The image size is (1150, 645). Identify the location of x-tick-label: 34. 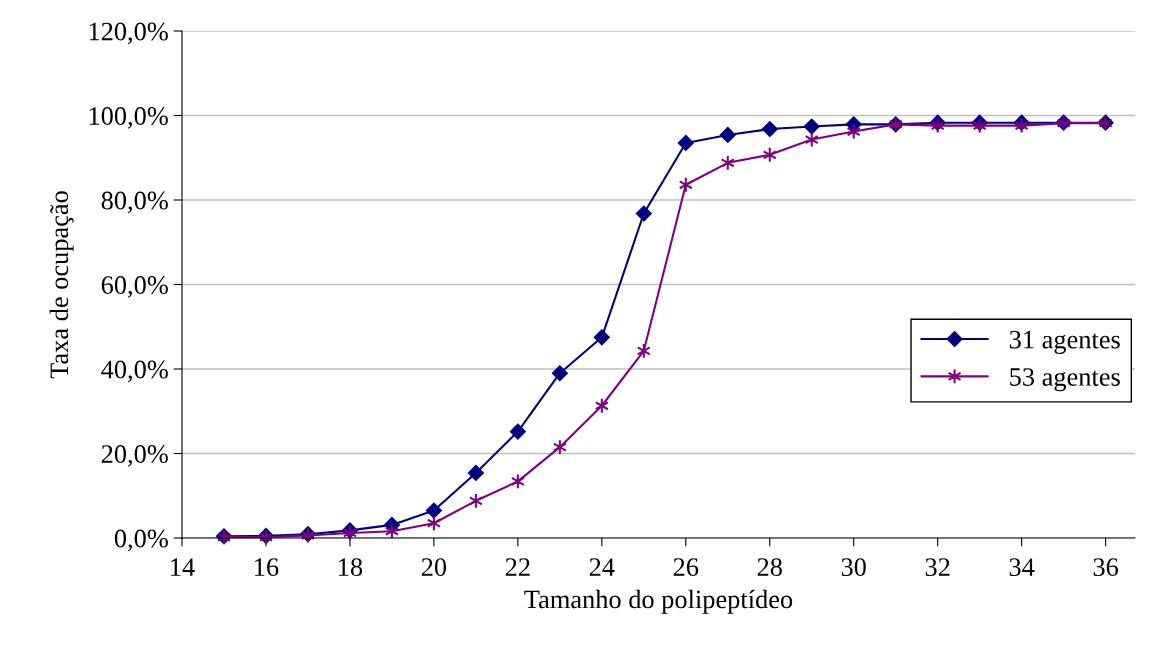
(1022, 567).